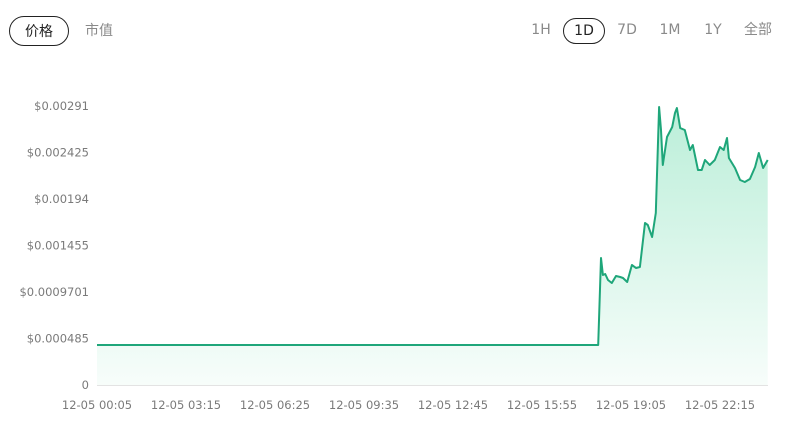  What do you see at coordinates (97, 405) in the screenshot?
I see `x-tick-label: 12-05 00:05` at bounding box center [97, 405].